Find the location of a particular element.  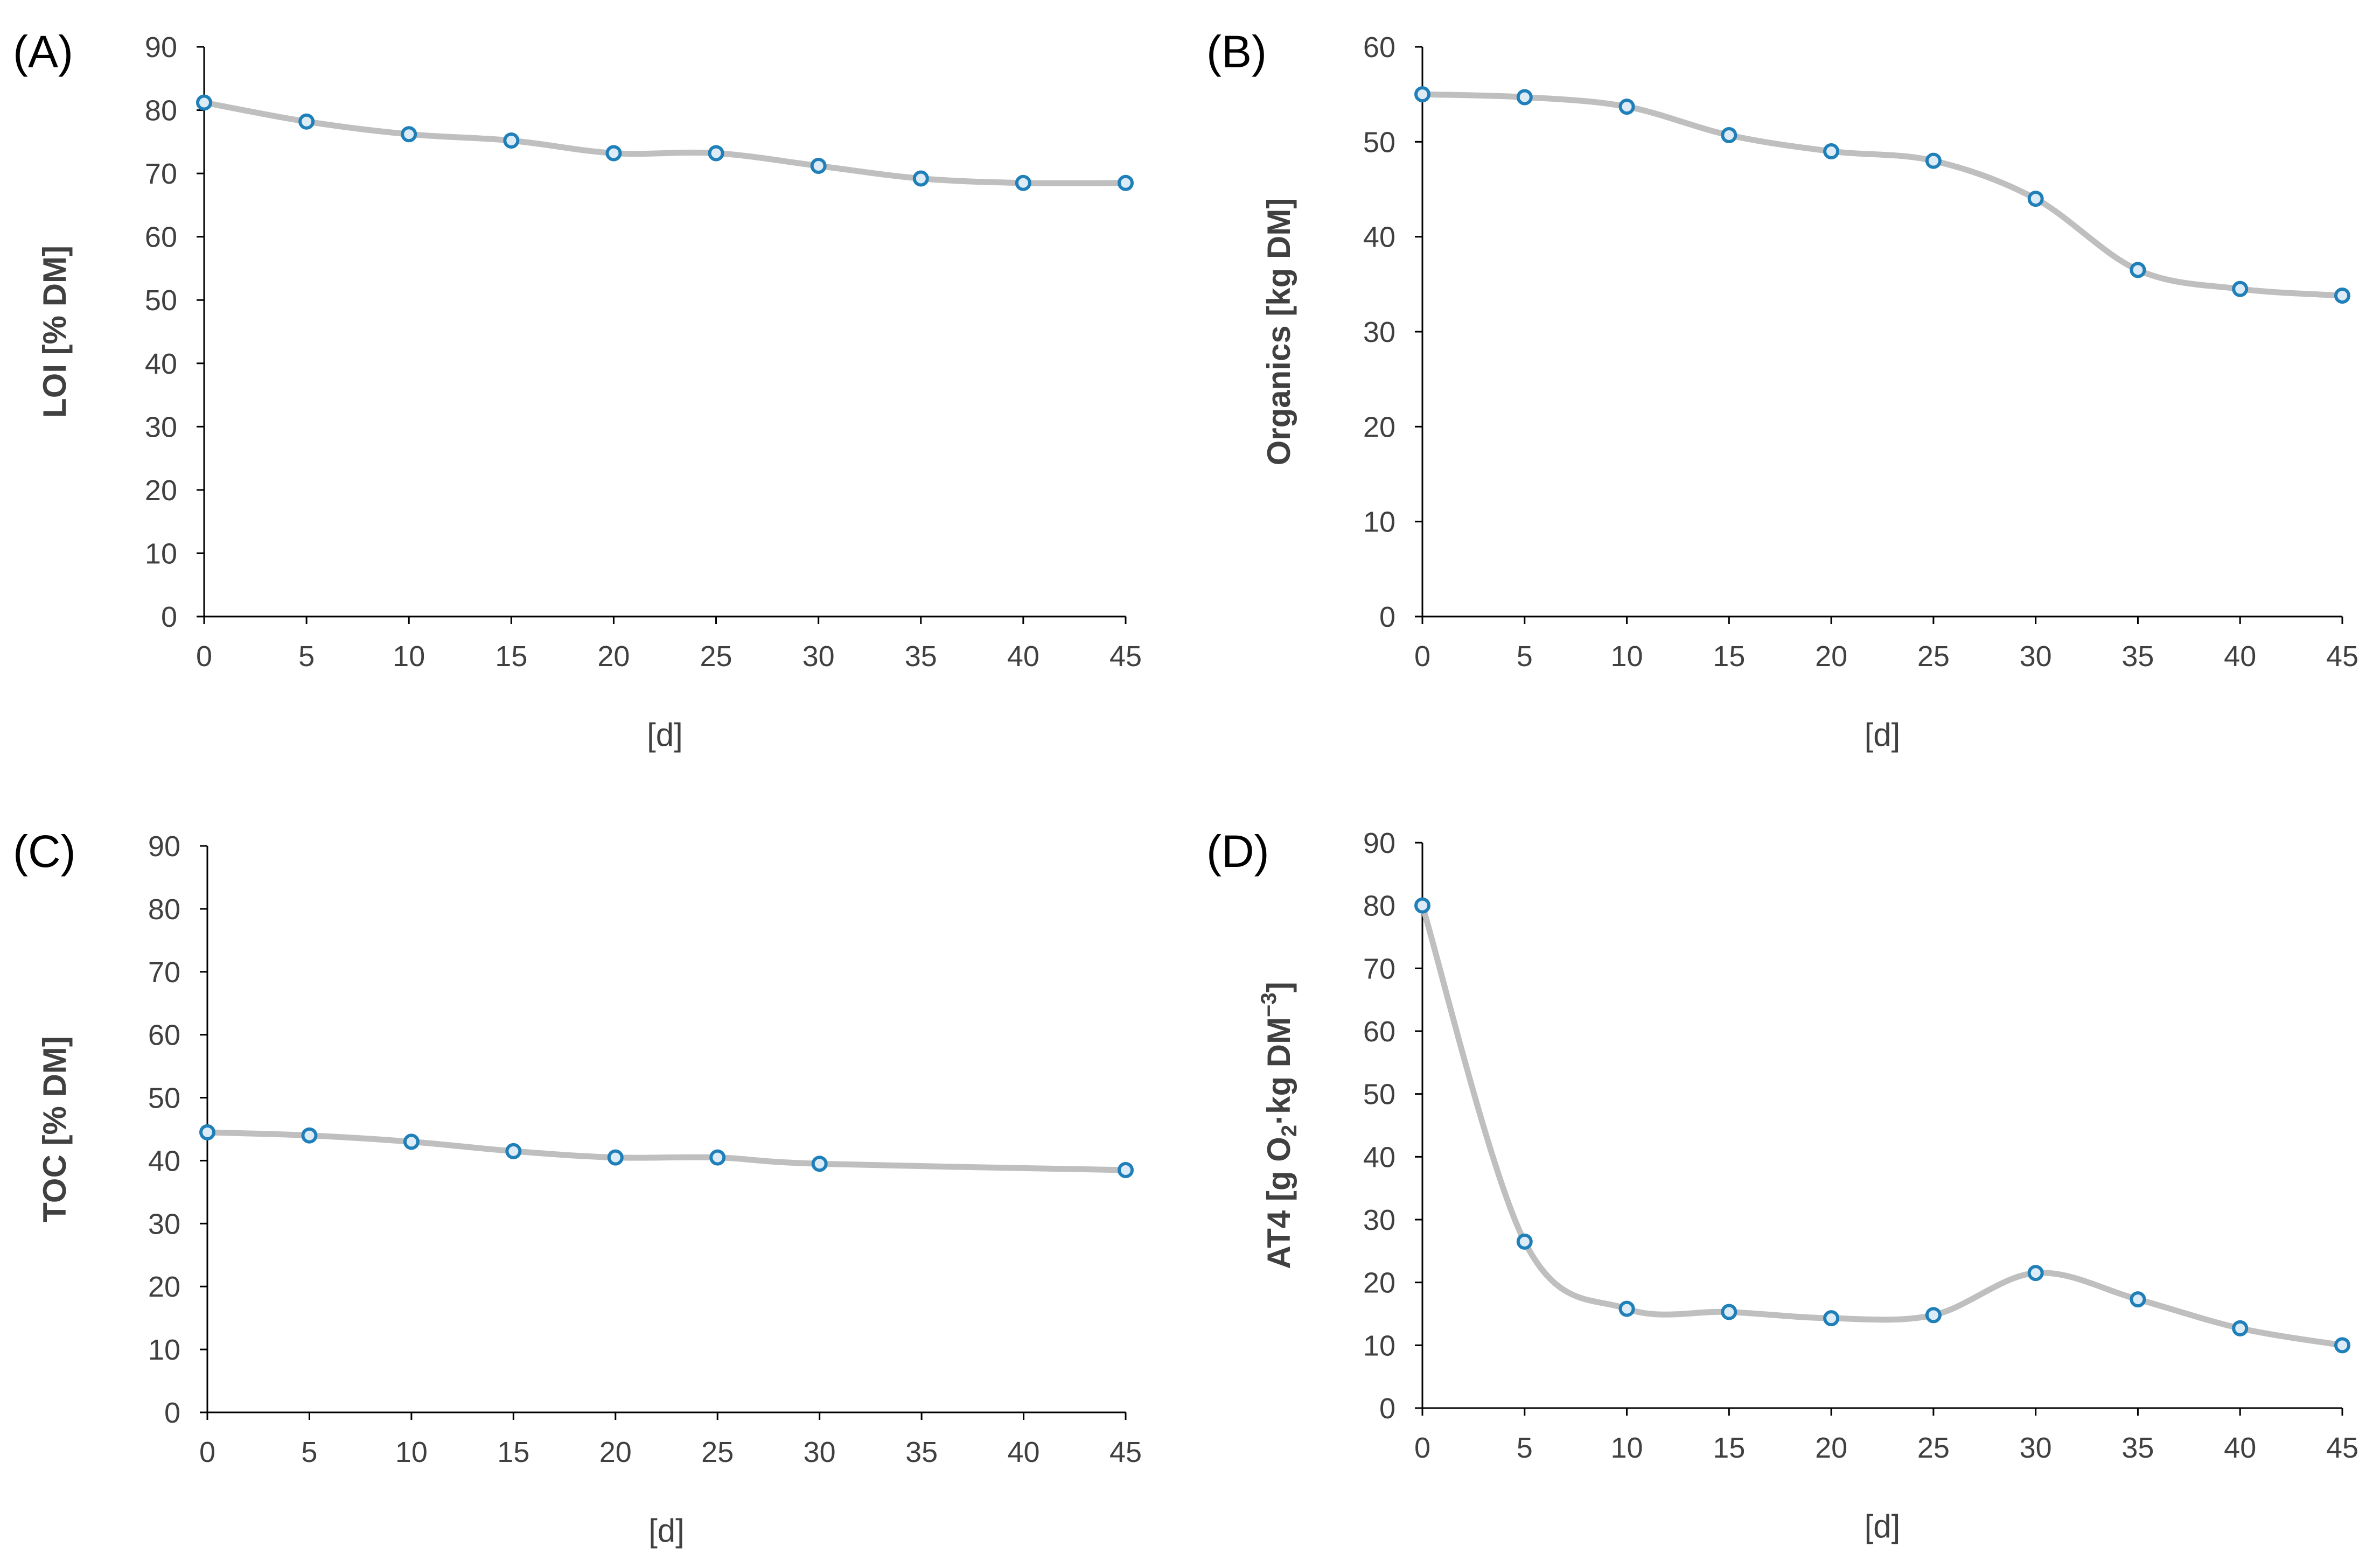

x-tick-label-c: 35 is located at coordinates (922, 1452).